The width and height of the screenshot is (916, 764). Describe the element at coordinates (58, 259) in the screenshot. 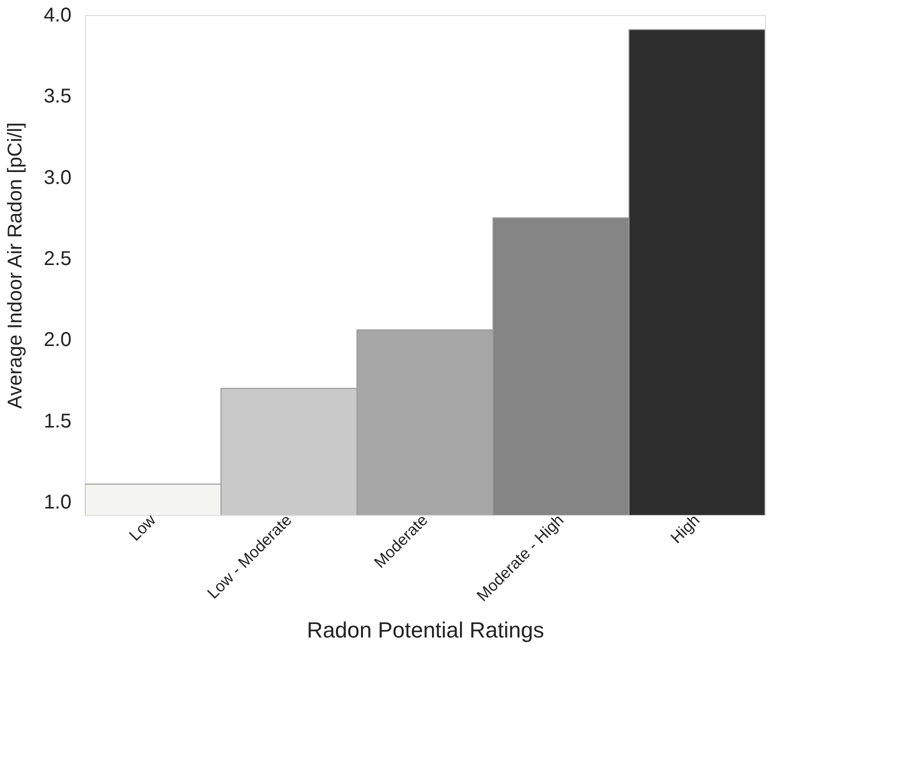

I see `y-tick-label: 2.5` at that location.